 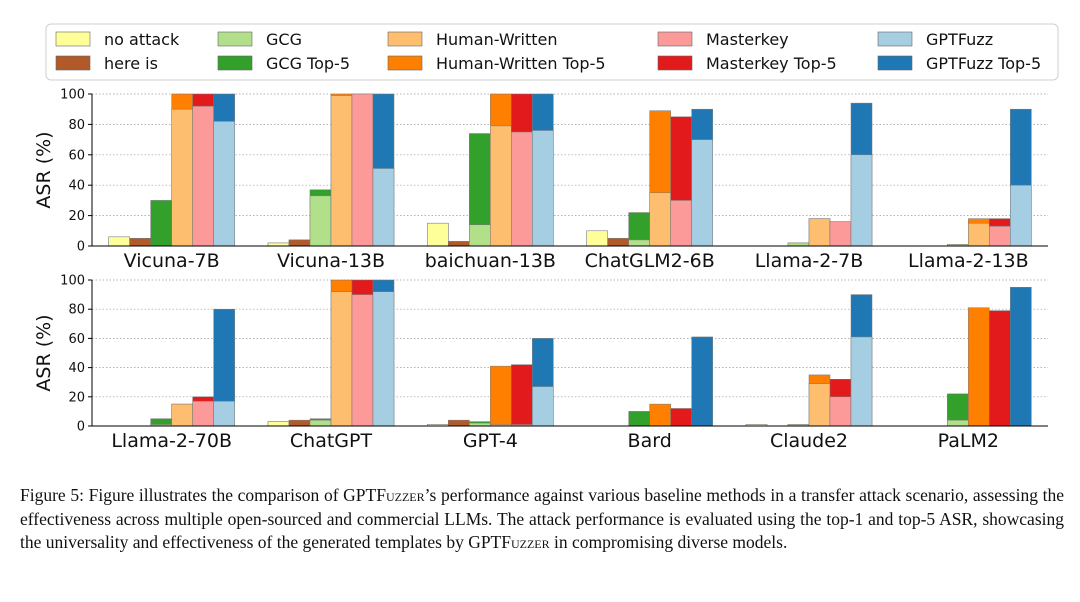 What do you see at coordinates (675, 63) in the screenshot?
I see `legend-swatch-masterkey_top5` at bounding box center [675, 63].